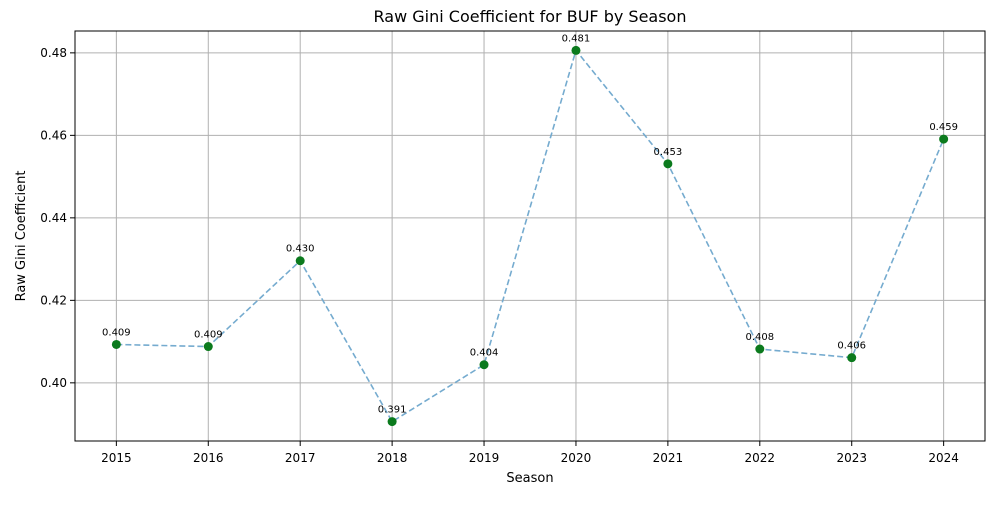 The width and height of the screenshot is (1000, 505). I want to click on data-label: 0.408, so click(759, 337).